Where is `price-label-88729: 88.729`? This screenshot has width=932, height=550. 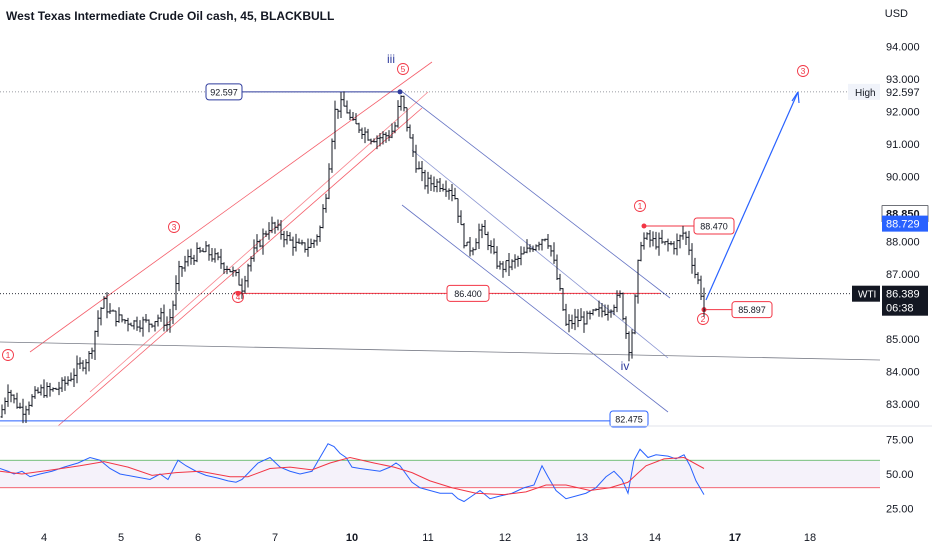
price-label-88729: 88.729 is located at coordinates (903, 225).